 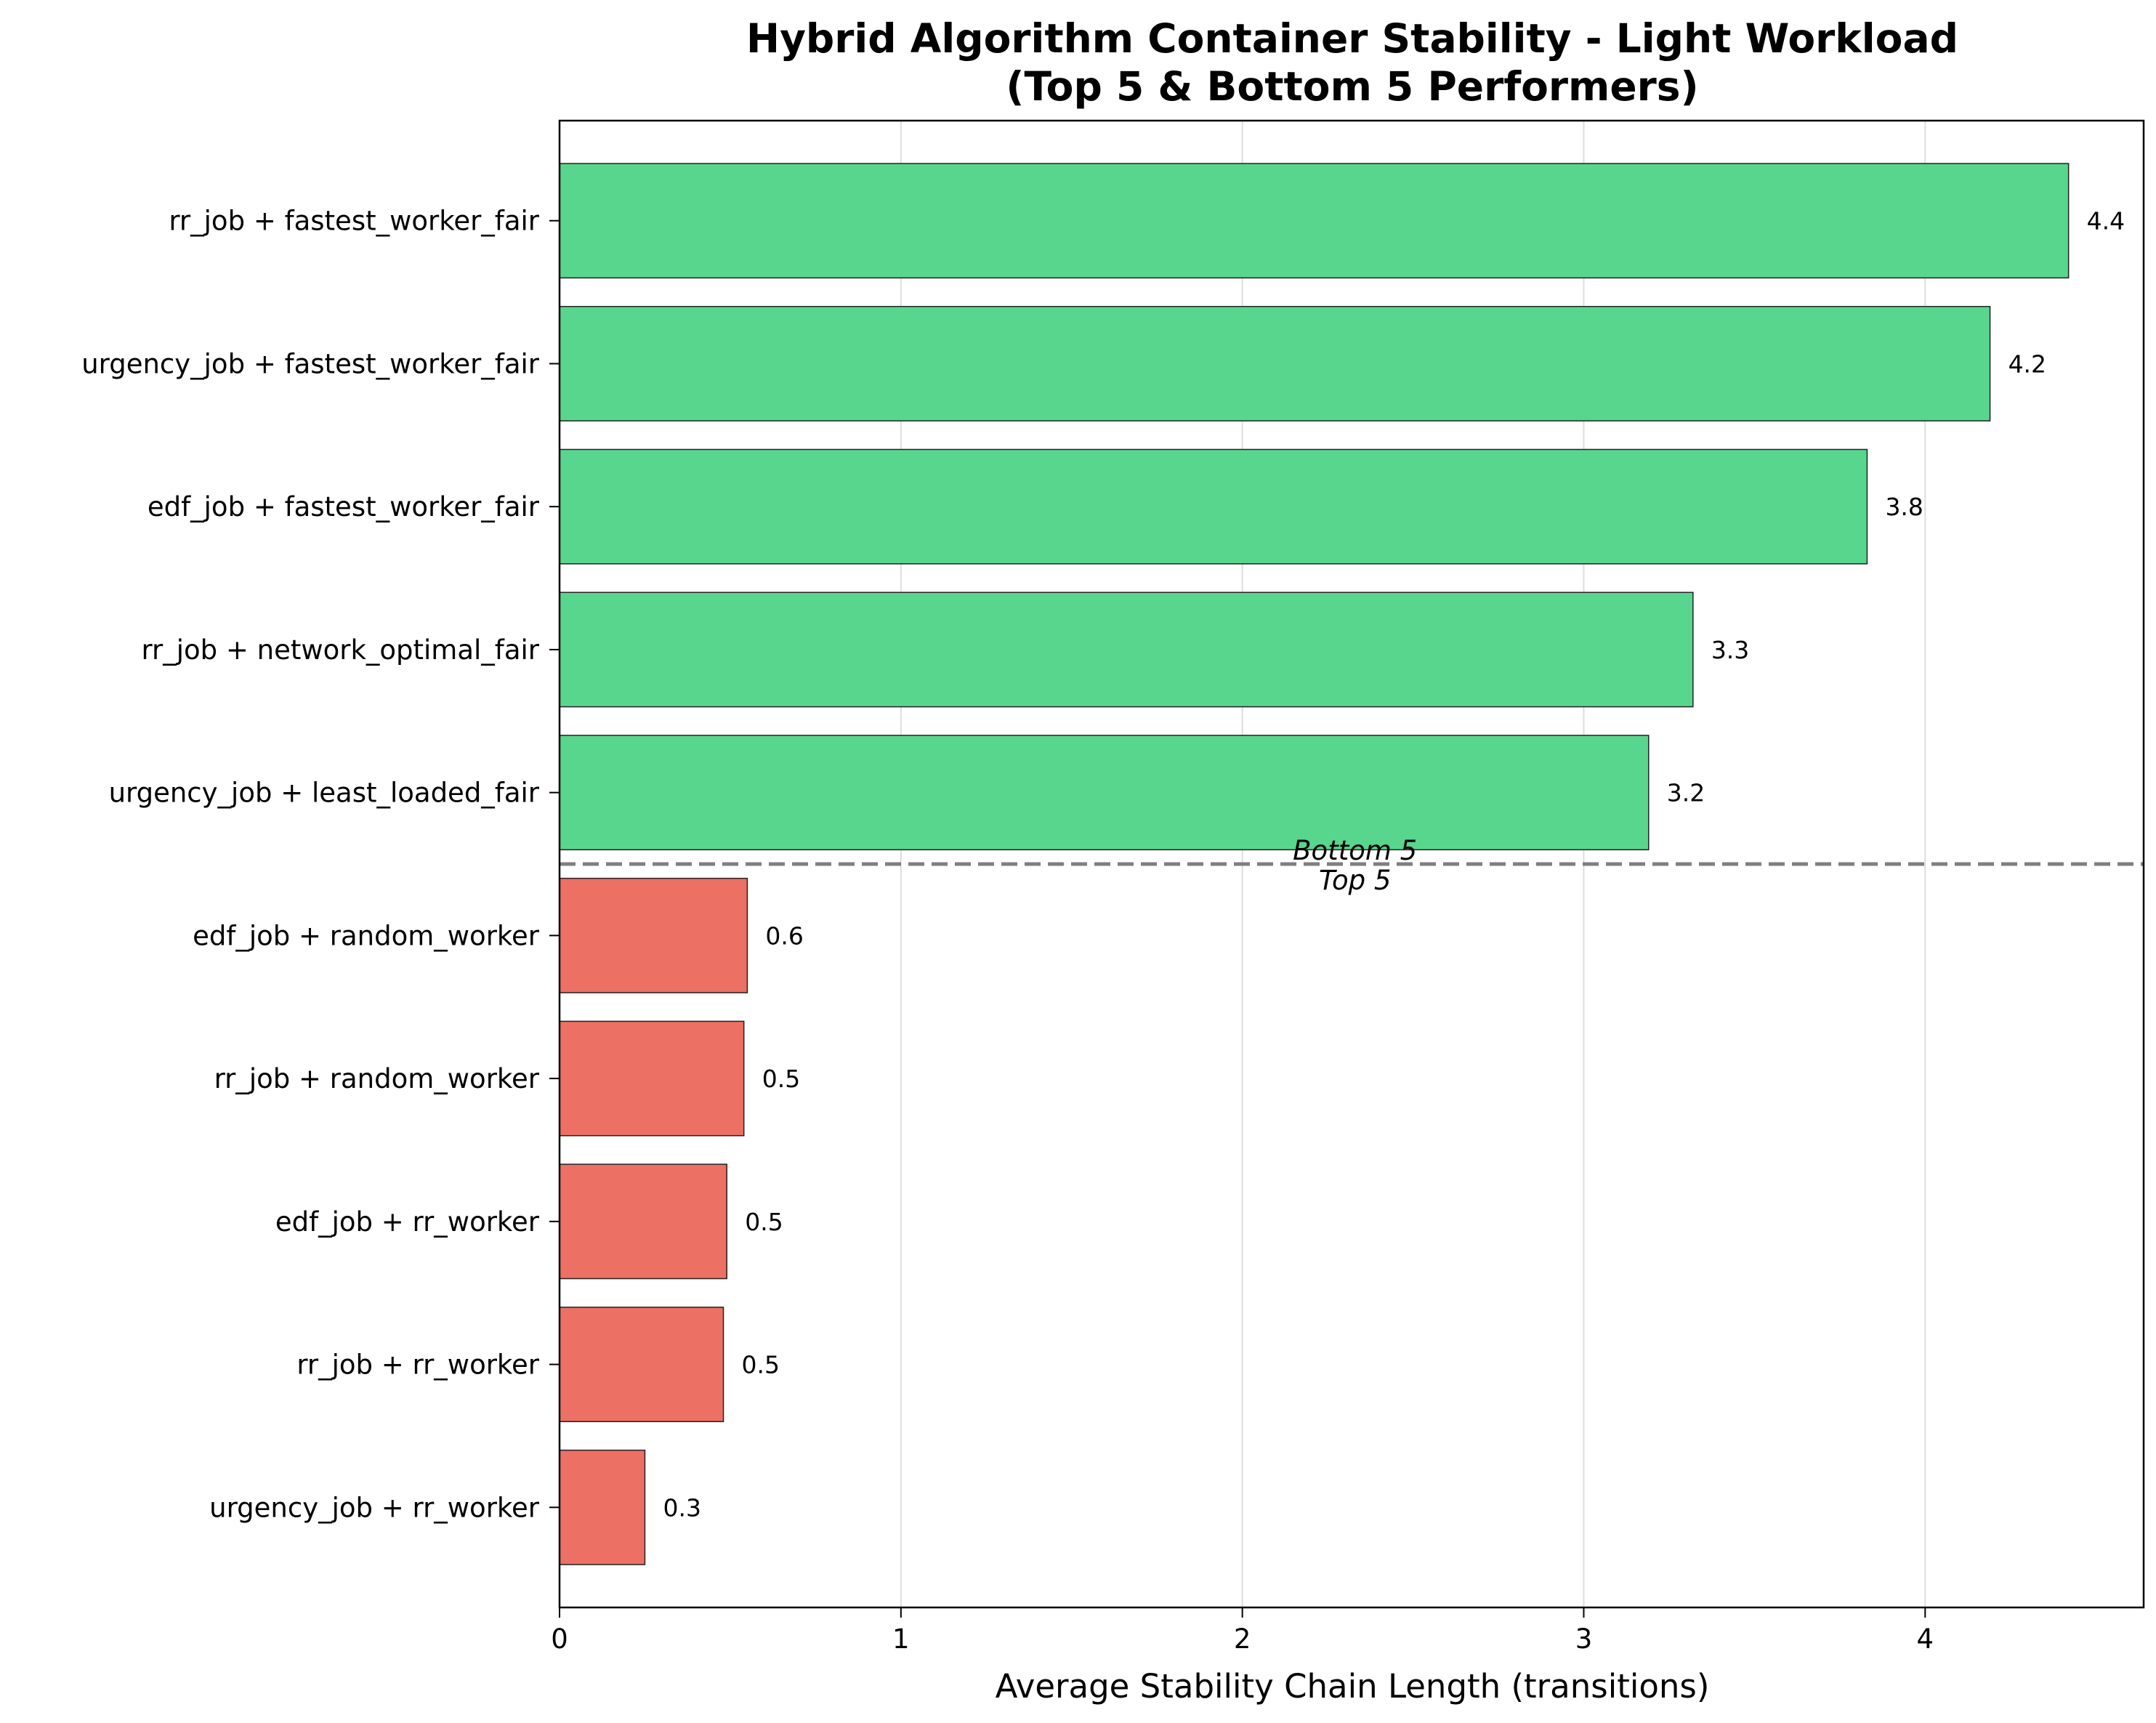 What do you see at coordinates (344, 506) in the screenshot?
I see `y-tick-label: edf_job + fastest_worker_fair` at bounding box center [344, 506].